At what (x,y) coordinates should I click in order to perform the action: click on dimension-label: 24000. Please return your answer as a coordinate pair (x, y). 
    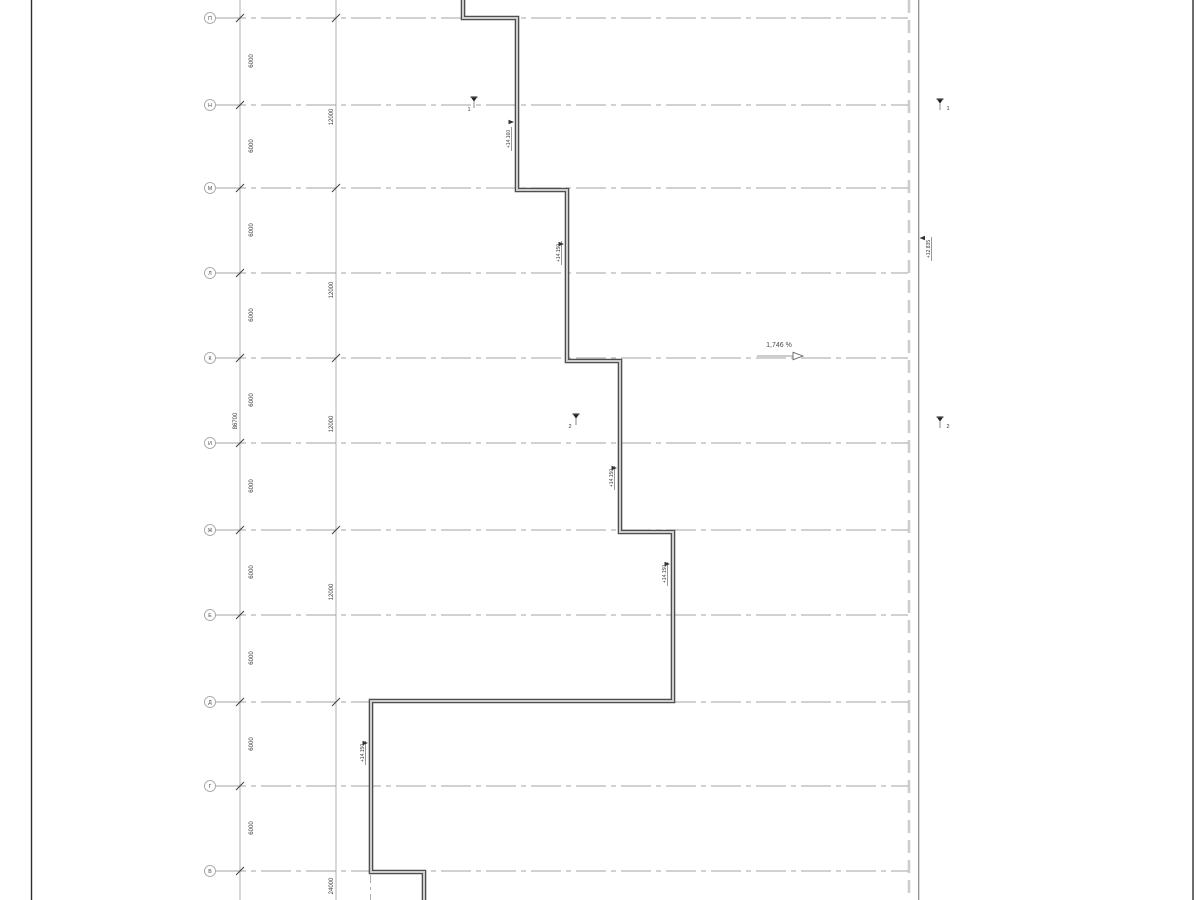
    Looking at the image, I should click on (332, 885).